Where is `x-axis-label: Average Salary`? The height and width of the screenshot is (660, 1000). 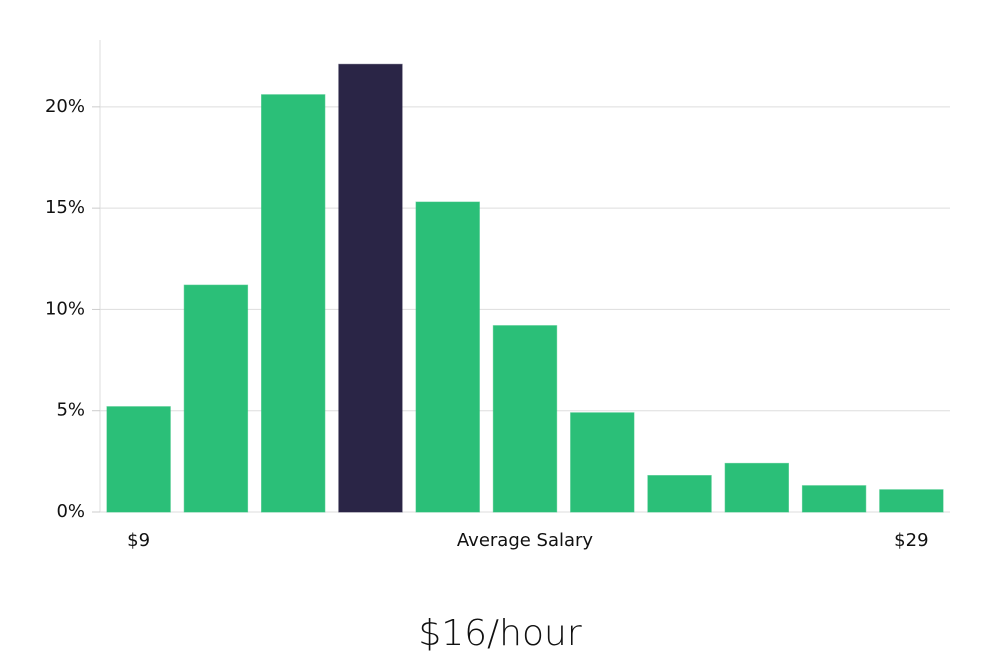 x-axis-label: Average Salary is located at coordinates (525, 540).